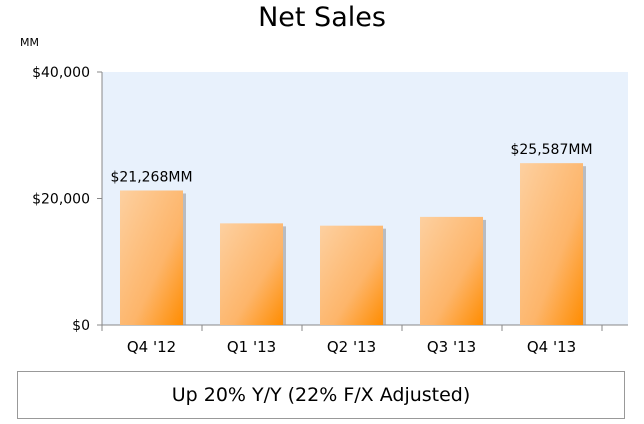  What do you see at coordinates (61, 200) in the screenshot?
I see `y-tick-label: $20,000` at bounding box center [61, 200].